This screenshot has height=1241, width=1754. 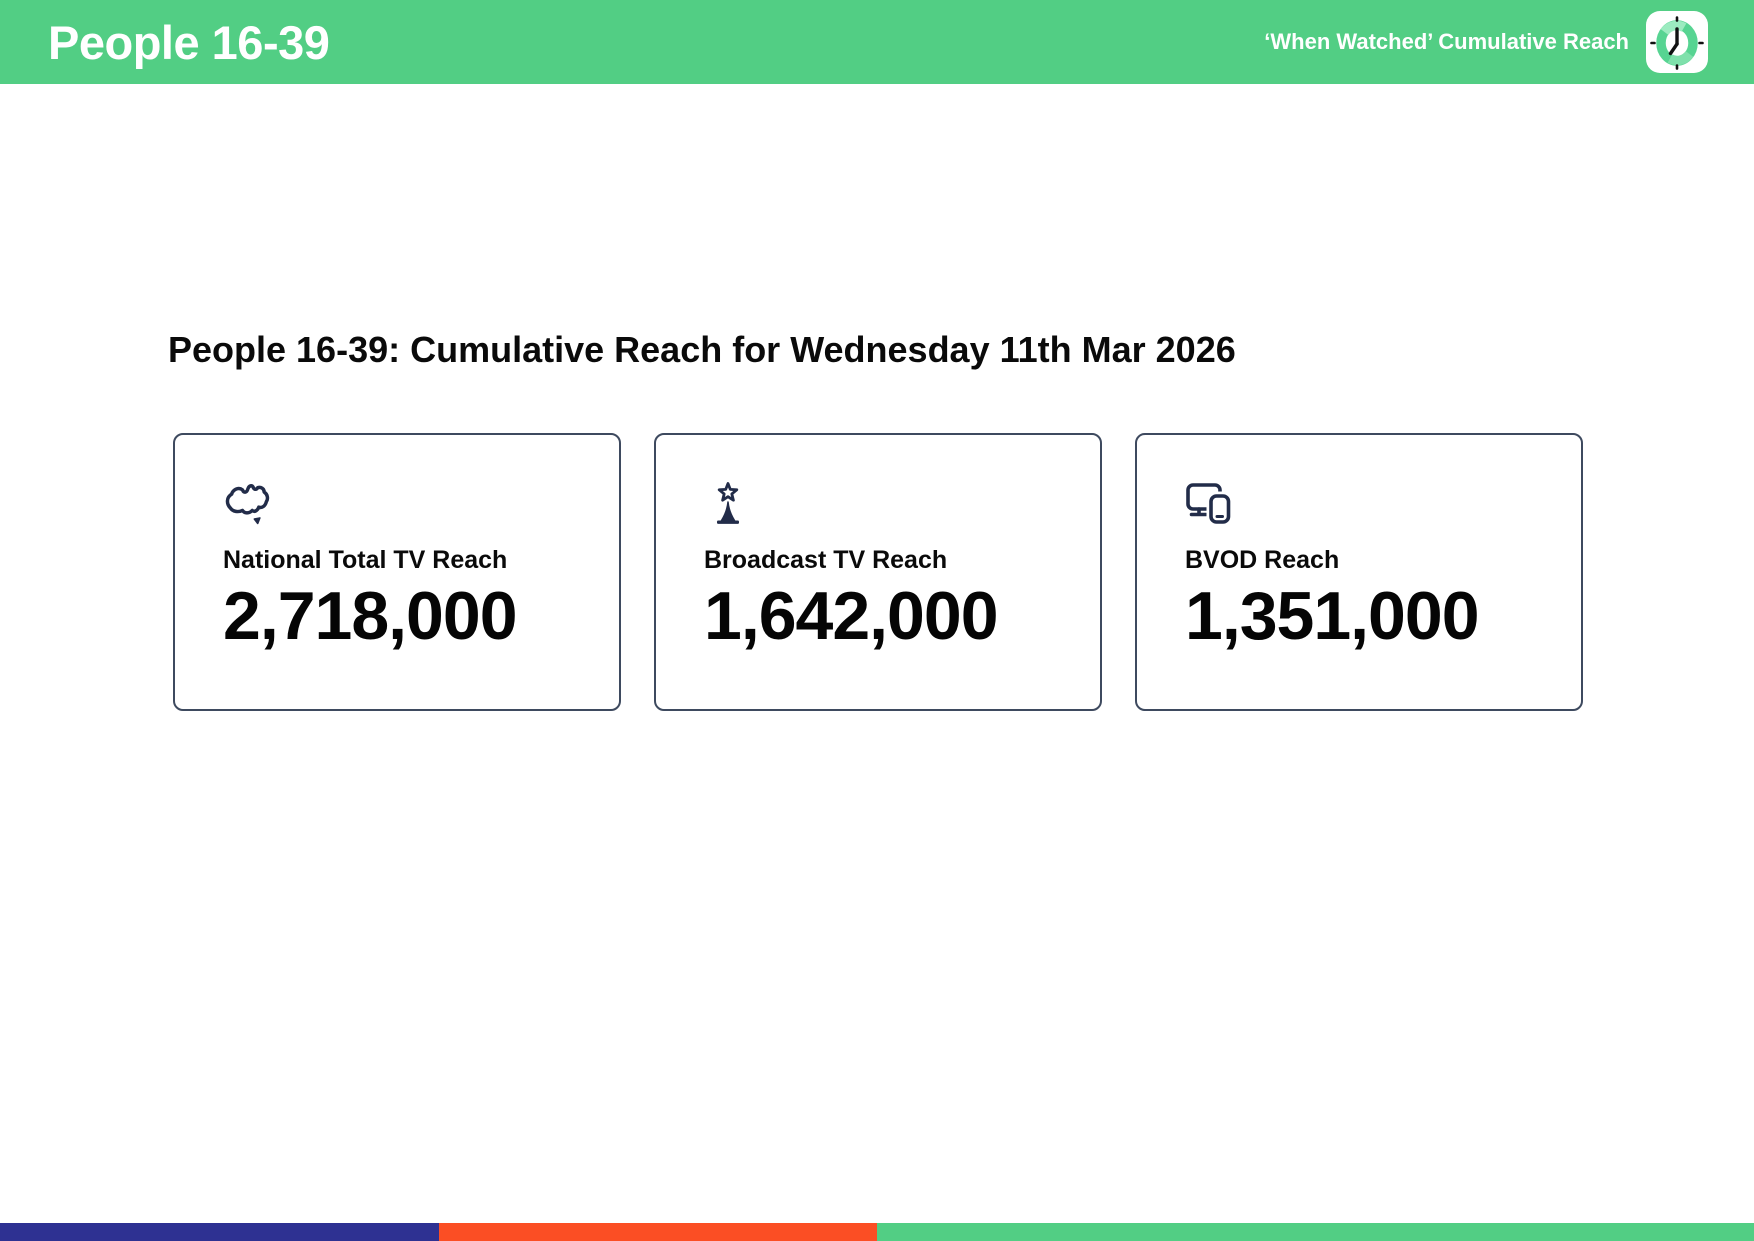 I want to click on broadcast-tower-icon, so click(x=892, y=506).